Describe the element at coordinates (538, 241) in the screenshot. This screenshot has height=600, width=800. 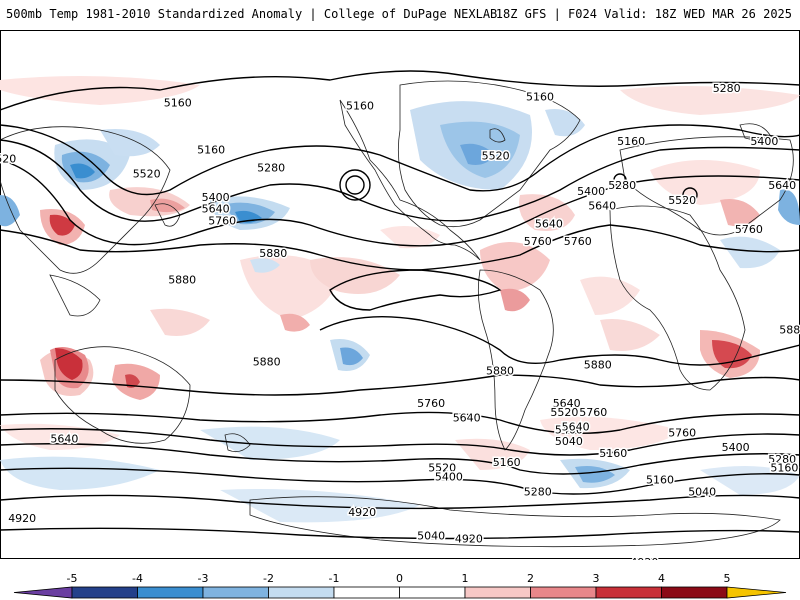
I see `contour-label-20: 5760` at that location.